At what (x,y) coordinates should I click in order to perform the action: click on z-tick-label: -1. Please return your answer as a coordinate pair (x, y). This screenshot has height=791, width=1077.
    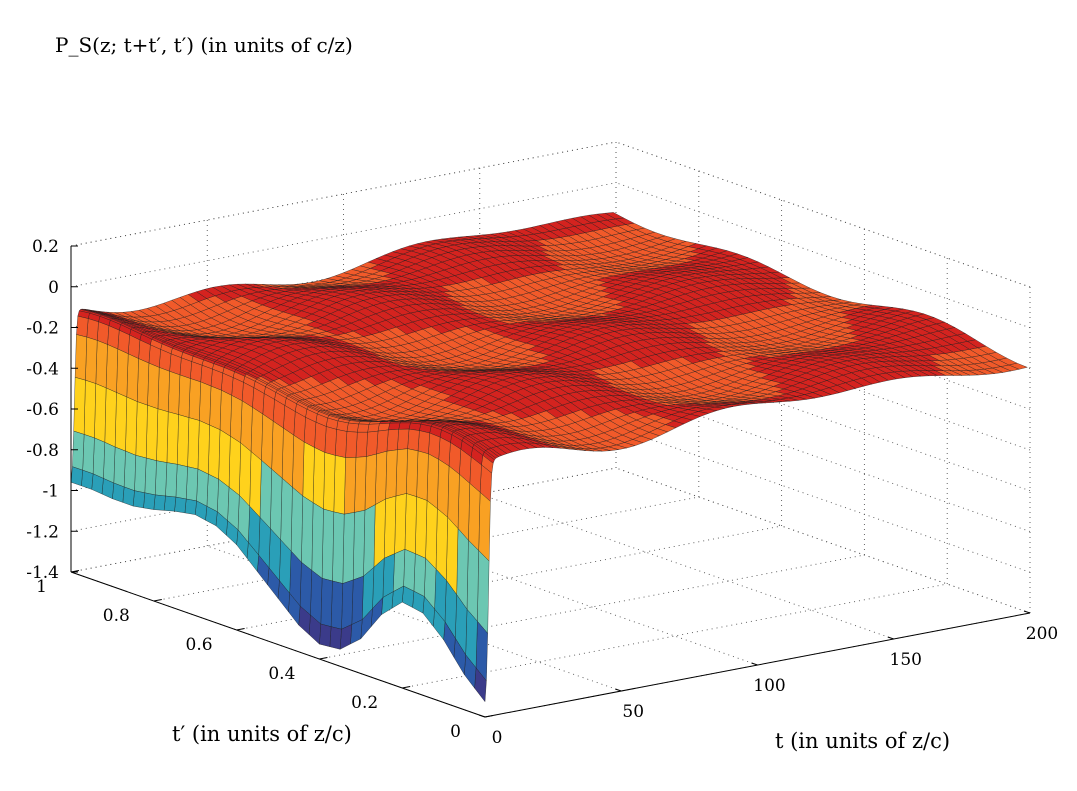
    Looking at the image, I should click on (50, 492).